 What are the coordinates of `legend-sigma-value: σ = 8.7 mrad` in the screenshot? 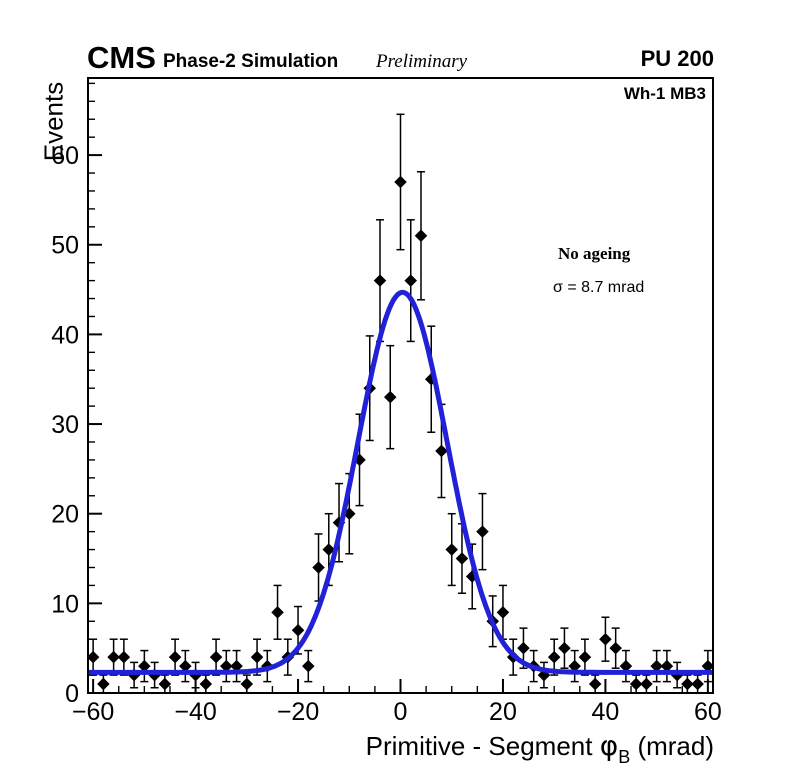 It's located at (599, 287).